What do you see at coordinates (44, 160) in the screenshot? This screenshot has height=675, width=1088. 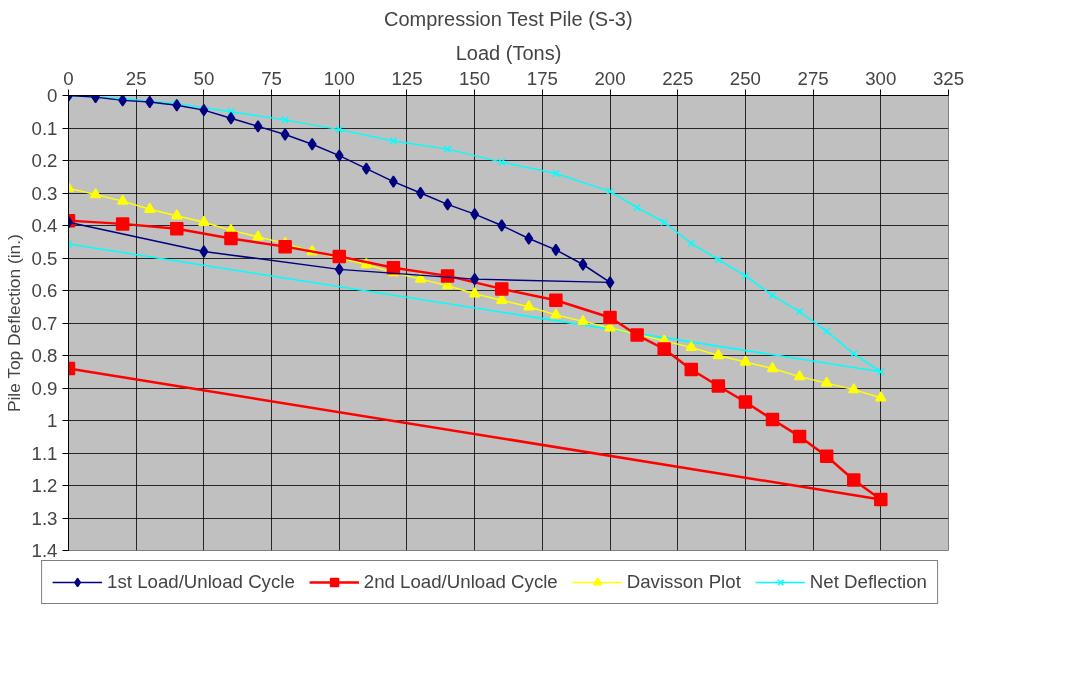 I see `y-tick-label: 0.2` at bounding box center [44, 160].